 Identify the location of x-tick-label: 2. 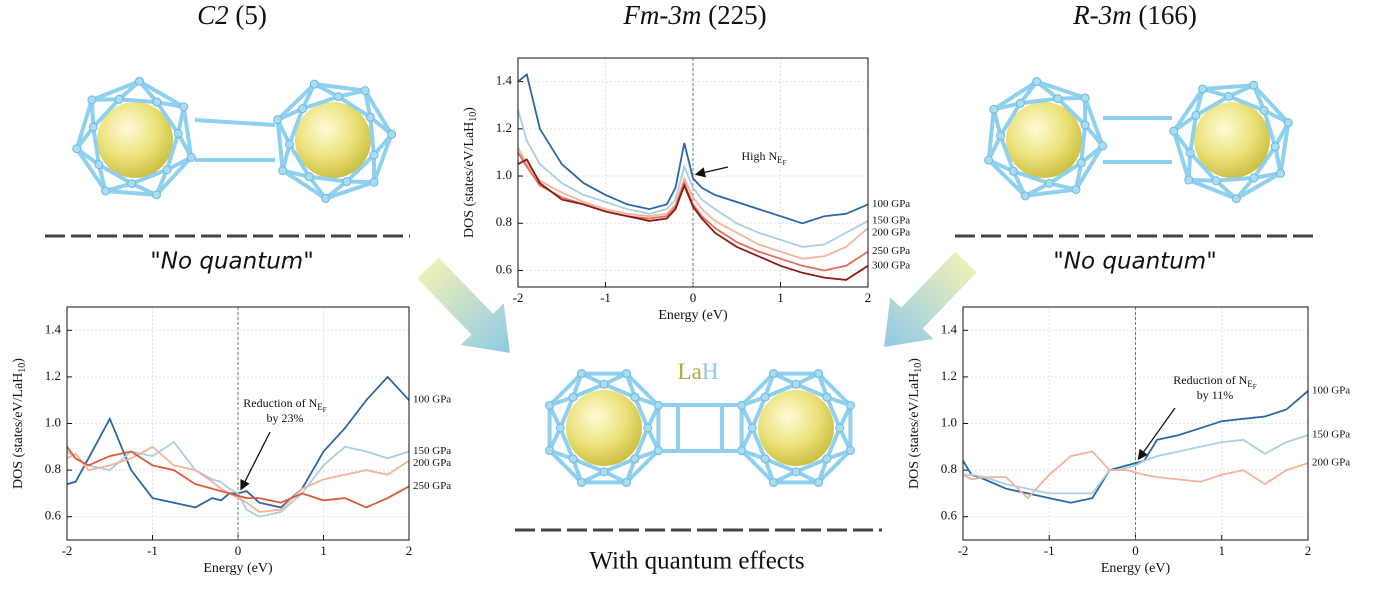
(1308, 550).